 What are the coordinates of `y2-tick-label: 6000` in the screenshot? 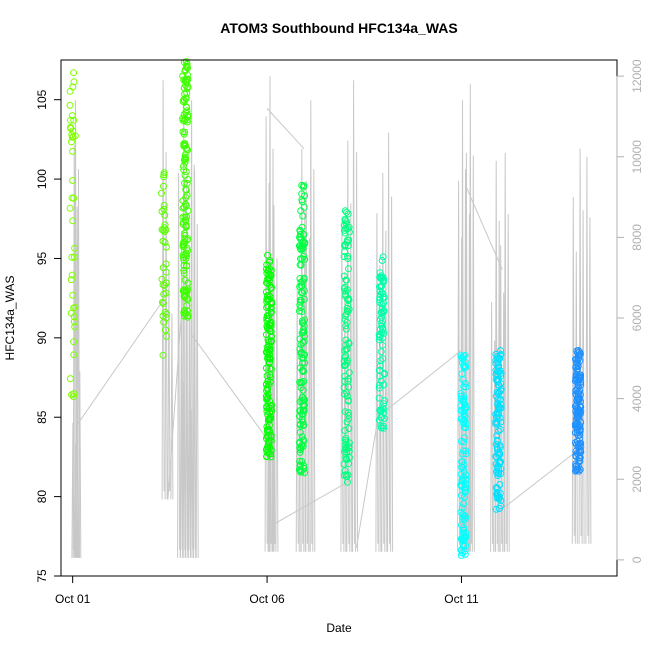 It's located at (637, 317).